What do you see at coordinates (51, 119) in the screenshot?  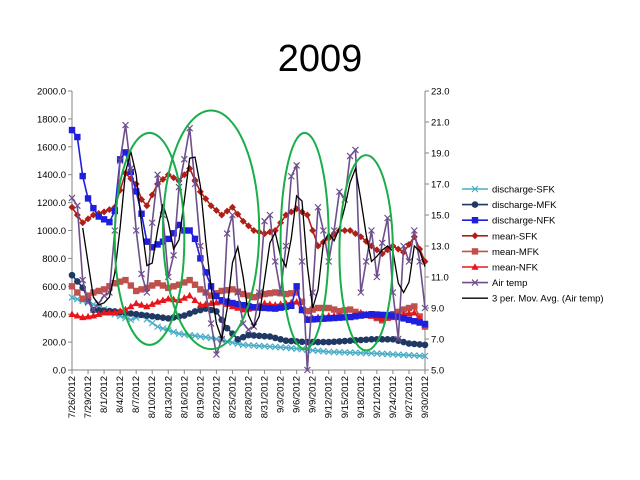 I see `y-left-tick-label: 1800.0` at bounding box center [51, 119].